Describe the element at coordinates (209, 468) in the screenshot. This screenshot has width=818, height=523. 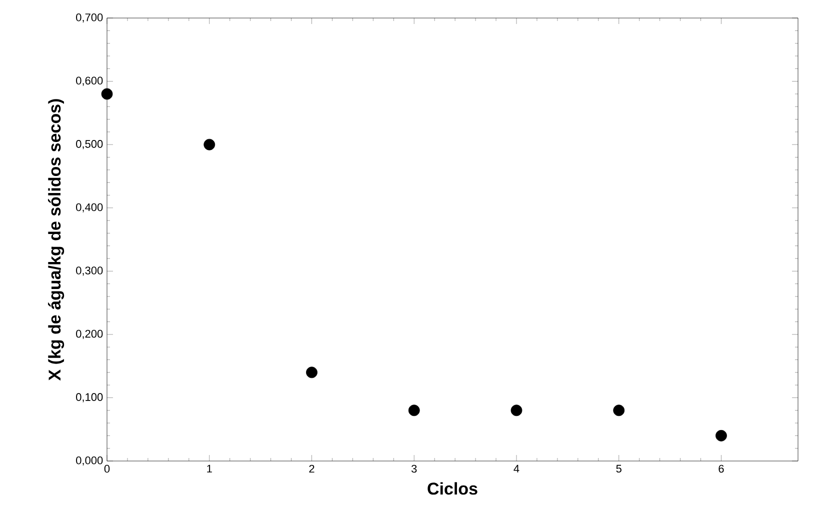
I see `x-tick-label: 1` at that location.